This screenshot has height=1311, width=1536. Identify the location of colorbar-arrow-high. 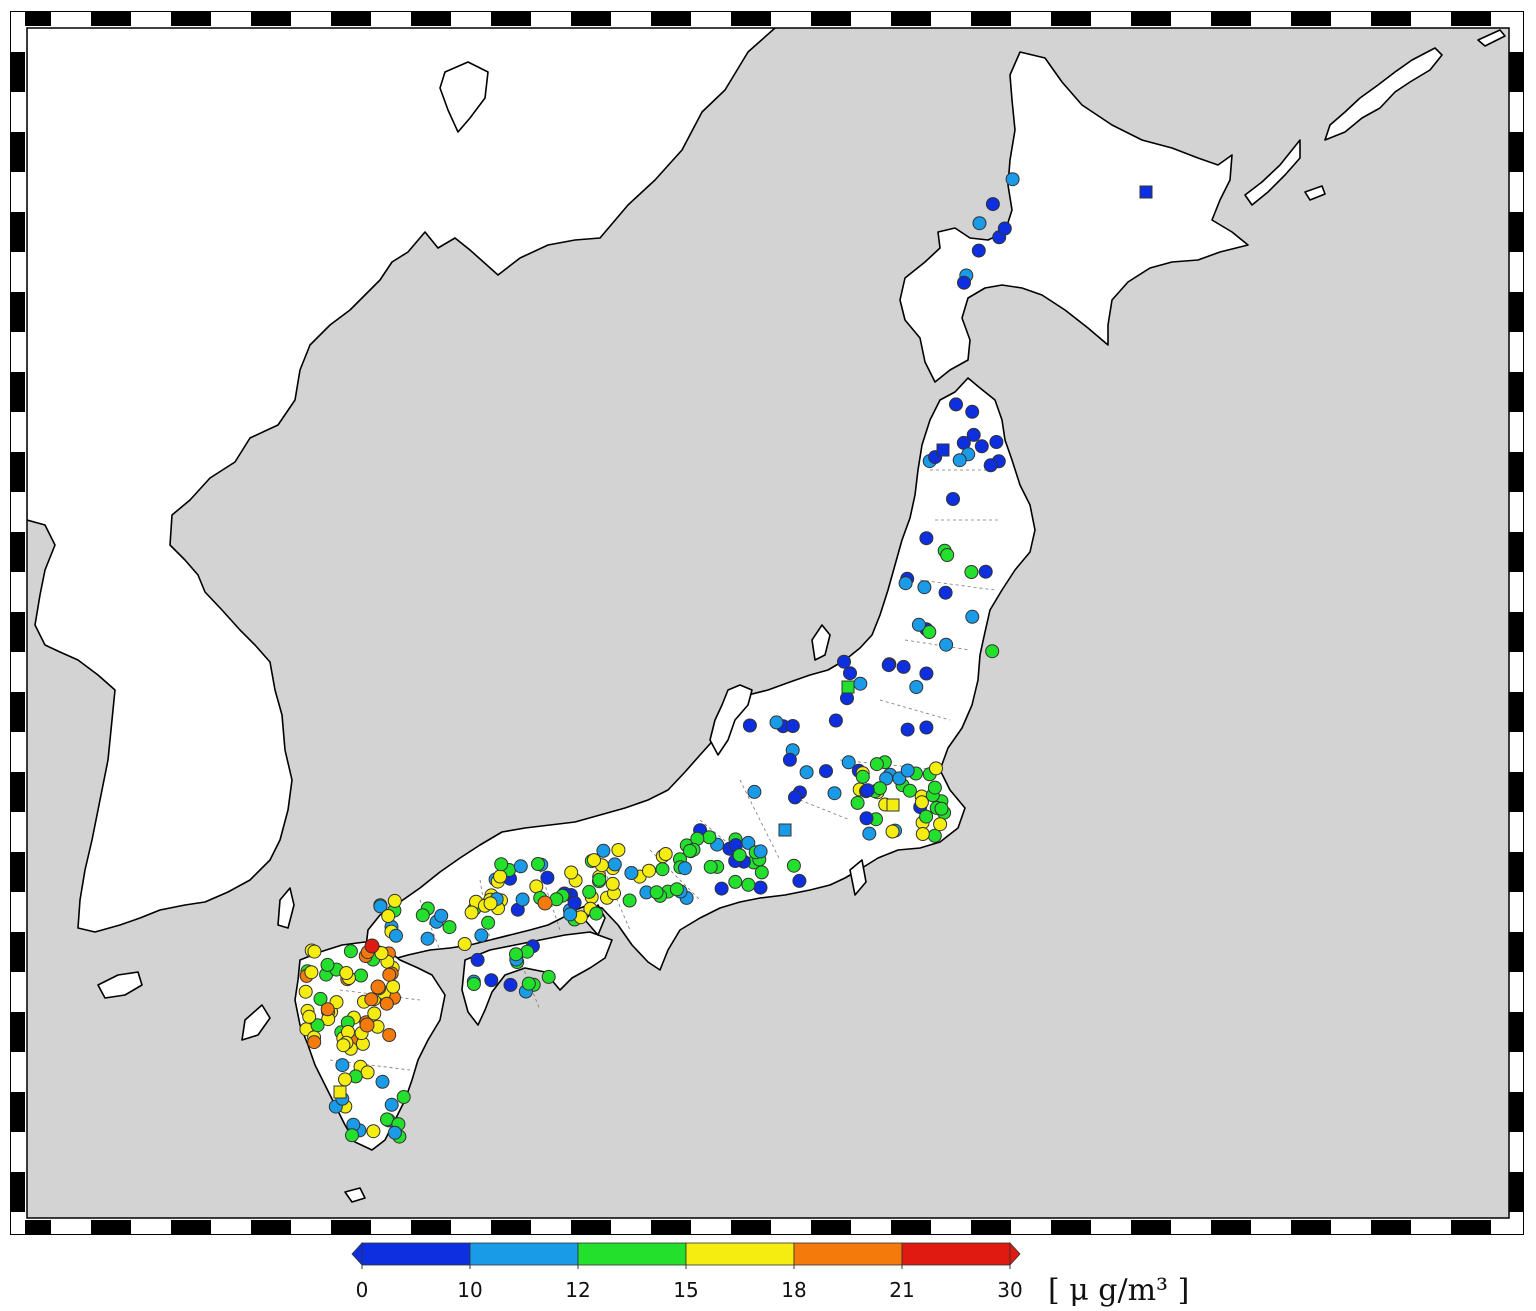
(1015, 1254).